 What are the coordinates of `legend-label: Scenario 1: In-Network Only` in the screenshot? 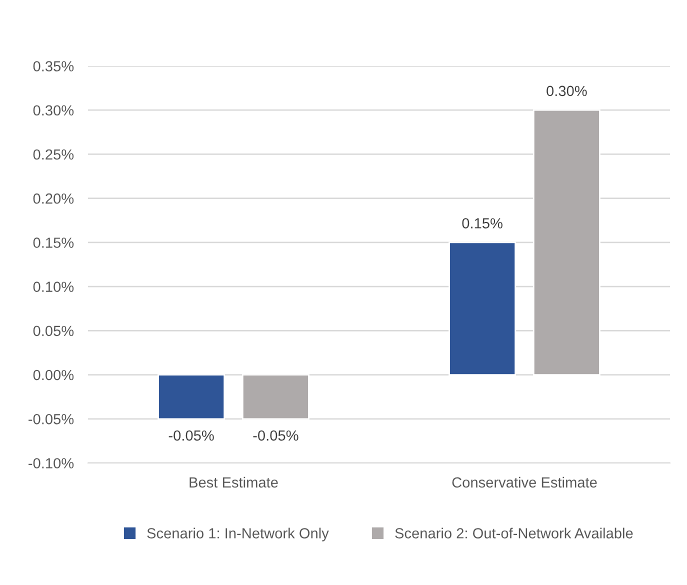 It's located at (238, 535).